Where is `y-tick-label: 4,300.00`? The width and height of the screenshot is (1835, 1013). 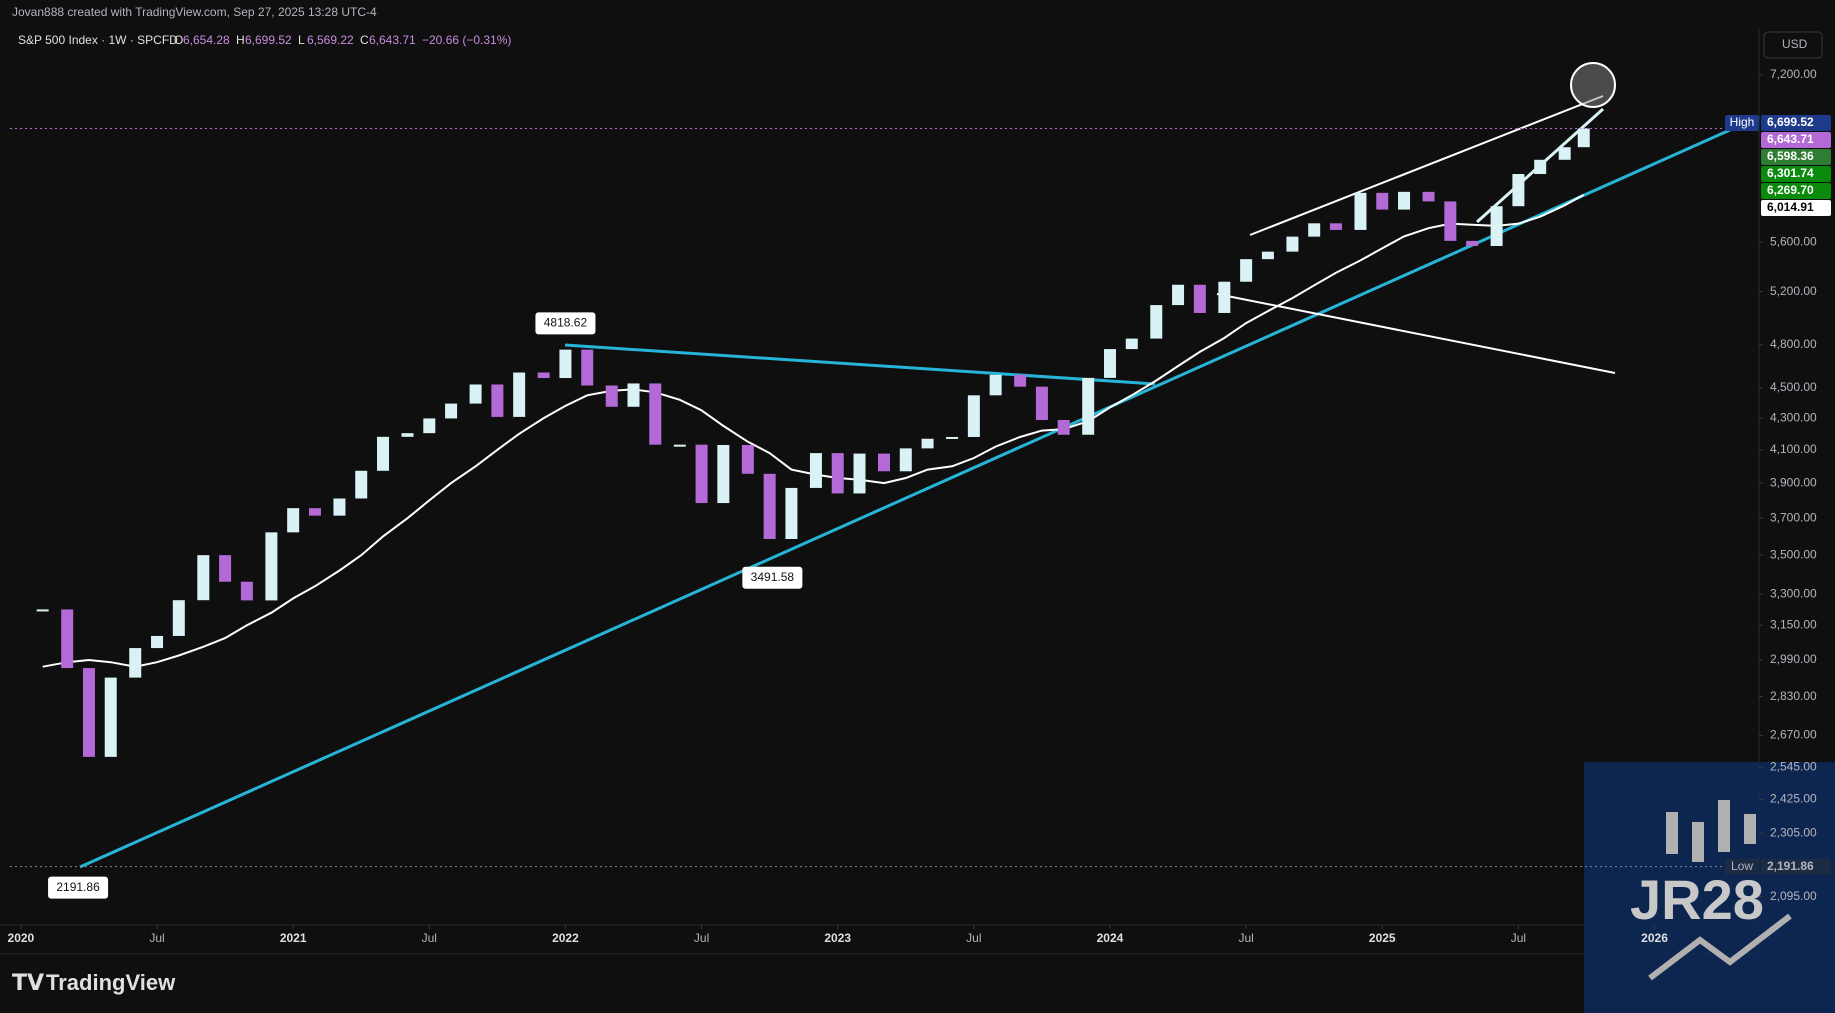
y-tick-label: 4,300.00 is located at coordinates (1793, 417).